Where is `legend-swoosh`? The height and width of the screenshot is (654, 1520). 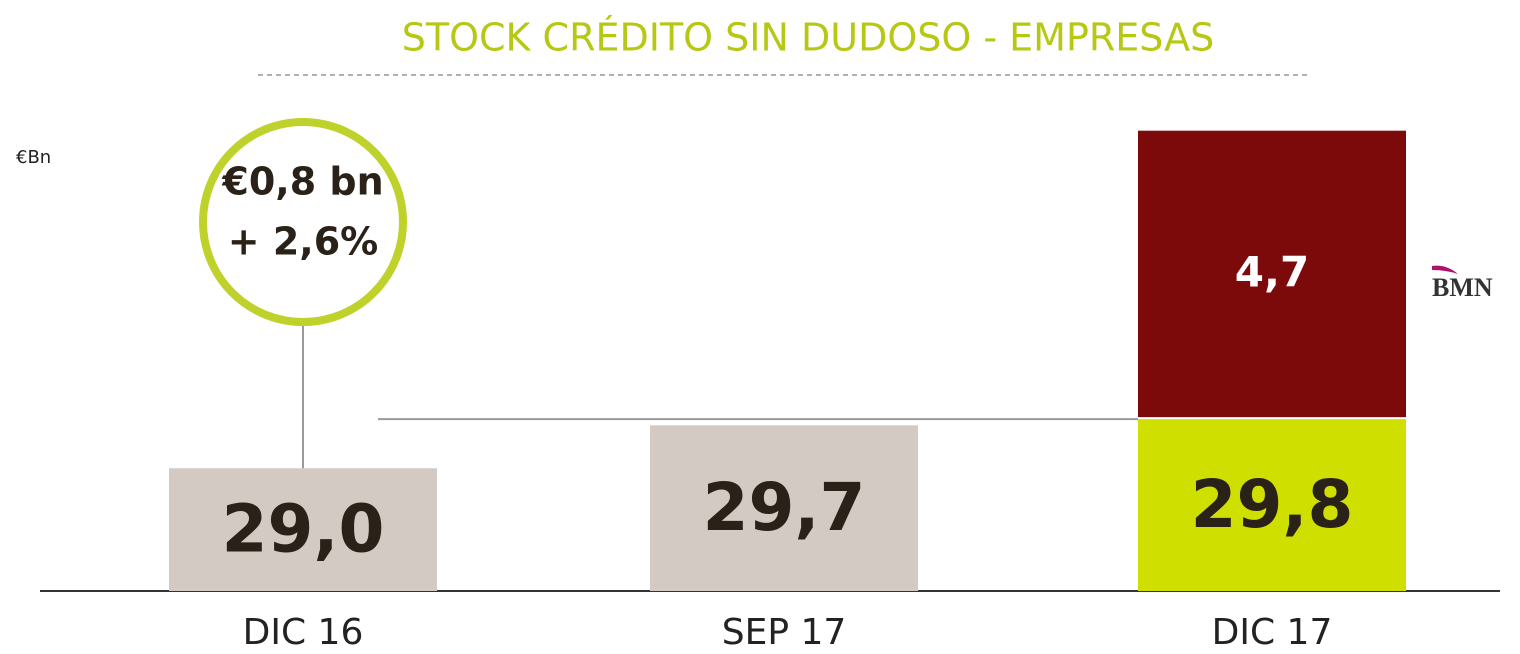
legend-swoosh is located at coordinates (1445, 269).